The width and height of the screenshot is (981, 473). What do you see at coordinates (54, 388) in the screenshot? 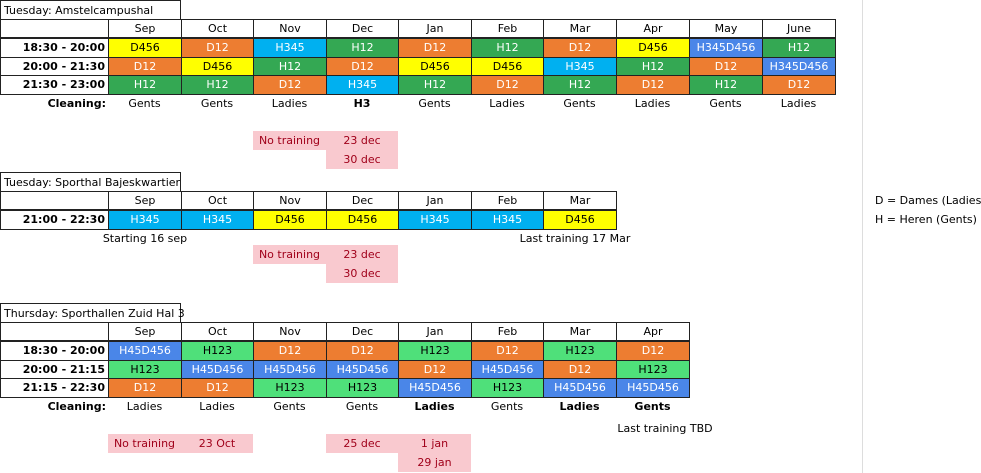
I see `time-slot: 21:15 - 22:30` at bounding box center [54, 388].